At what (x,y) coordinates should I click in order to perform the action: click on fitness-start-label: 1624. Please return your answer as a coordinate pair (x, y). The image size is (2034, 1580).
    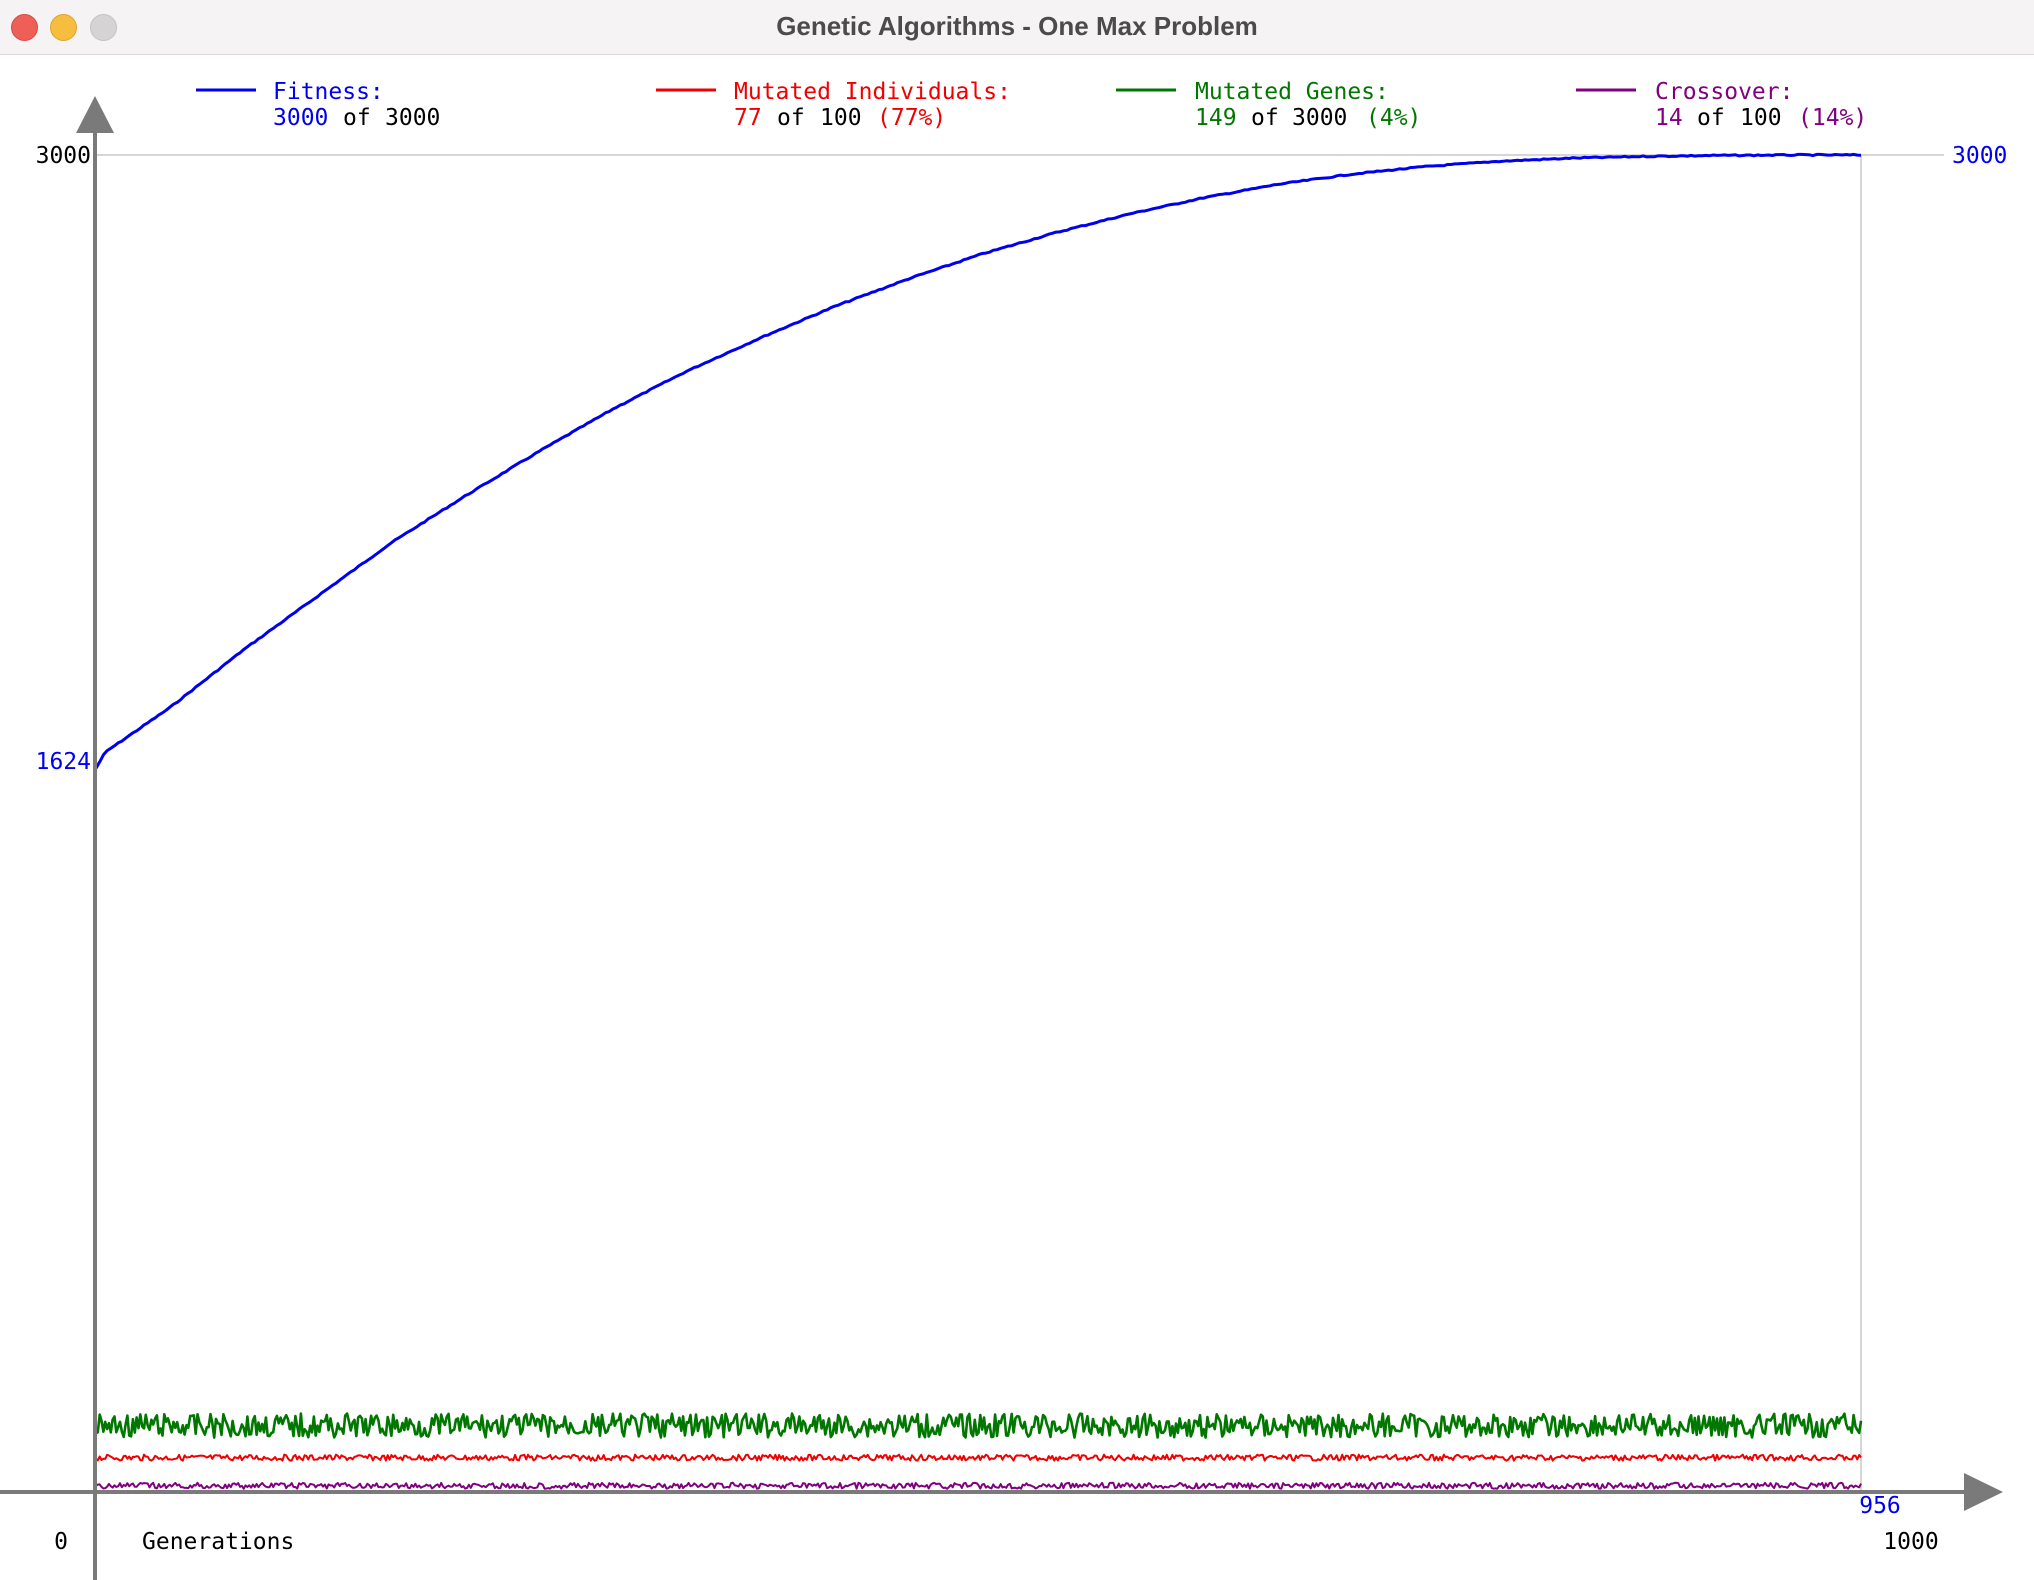
    Looking at the image, I should click on (63, 762).